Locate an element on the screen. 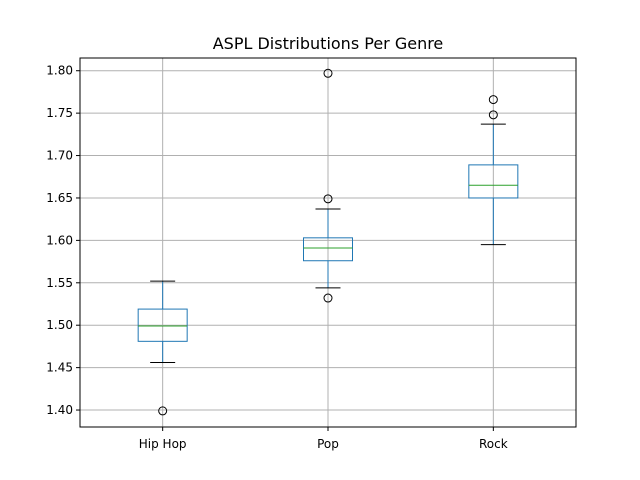  box-hip-hop is located at coordinates (162, 348).